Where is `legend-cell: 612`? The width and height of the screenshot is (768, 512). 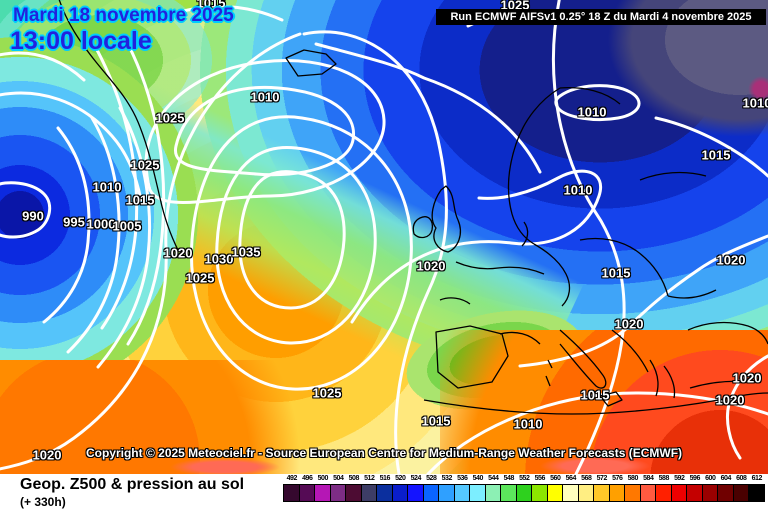 legend-cell: 612 is located at coordinates (756, 488).